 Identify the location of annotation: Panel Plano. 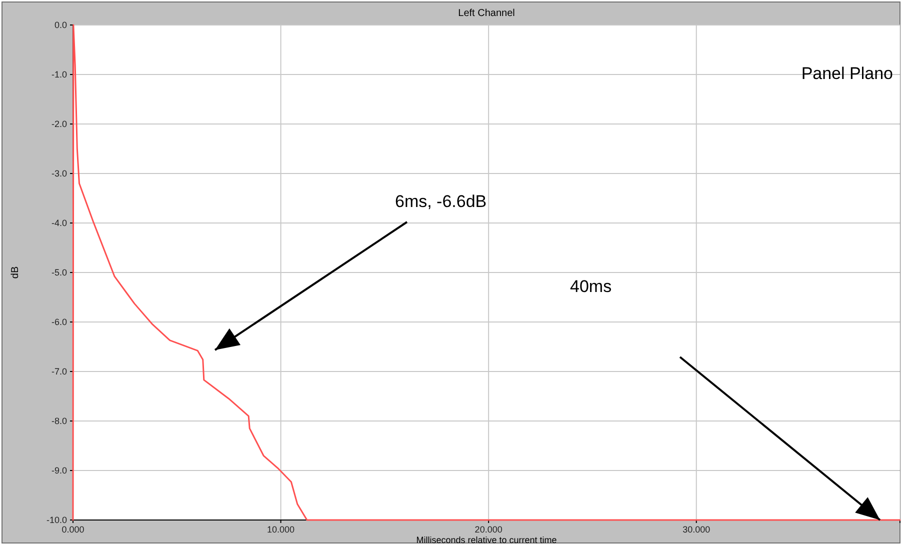
(847, 73).